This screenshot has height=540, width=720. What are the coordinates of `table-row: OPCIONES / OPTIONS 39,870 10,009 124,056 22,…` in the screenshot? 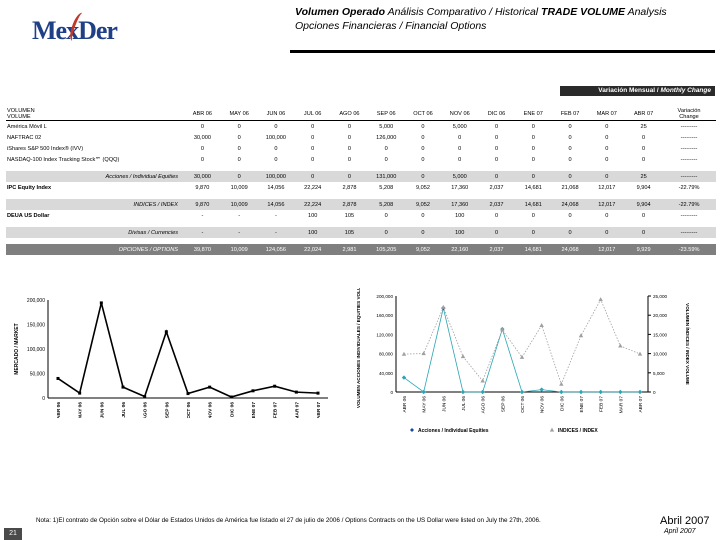 It's located at (361, 249).